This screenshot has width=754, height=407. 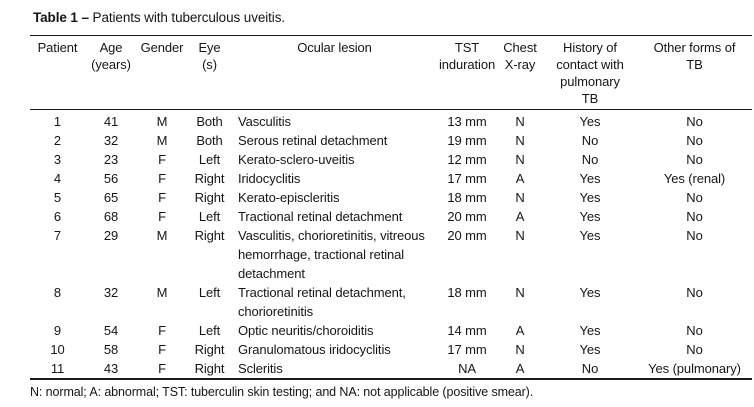 What do you see at coordinates (694, 56) in the screenshot?
I see `column-header-other-tb: Other forms of TB` at bounding box center [694, 56].